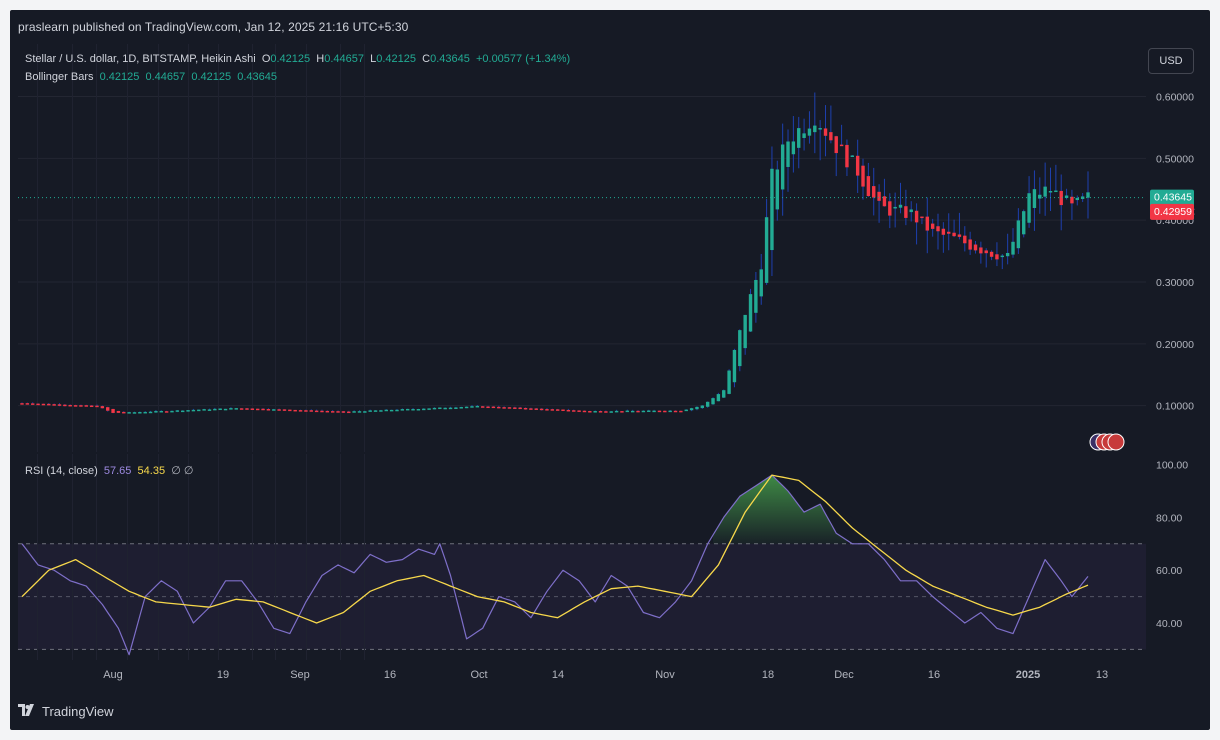 The height and width of the screenshot is (740, 1220). What do you see at coordinates (396, 59) in the screenshot?
I see `low-value: 0.42125` at bounding box center [396, 59].